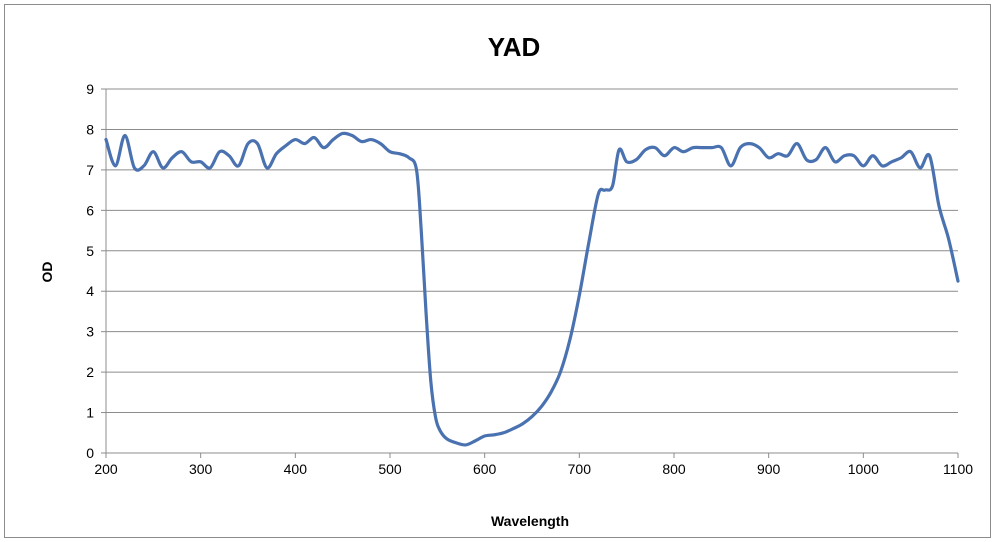 This screenshot has height=542, width=995. What do you see at coordinates (514, 47) in the screenshot?
I see `chart-title: YAD` at bounding box center [514, 47].